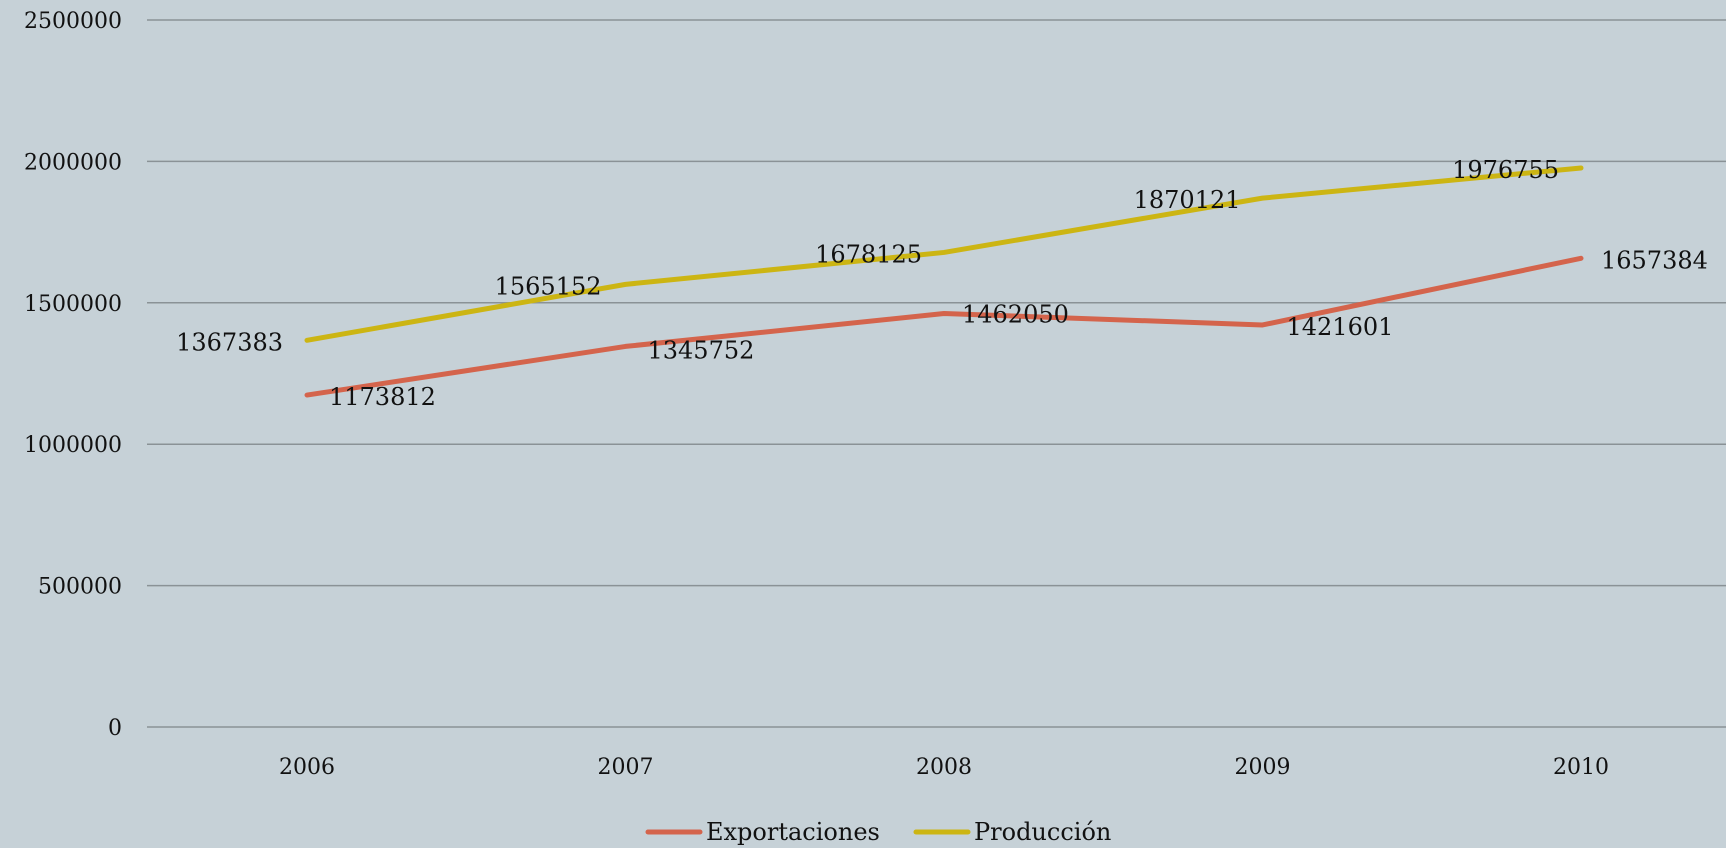 This screenshot has height=848, width=1726. What do you see at coordinates (1654, 260) in the screenshot?
I see `data-label: 1657384` at bounding box center [1654, 260].